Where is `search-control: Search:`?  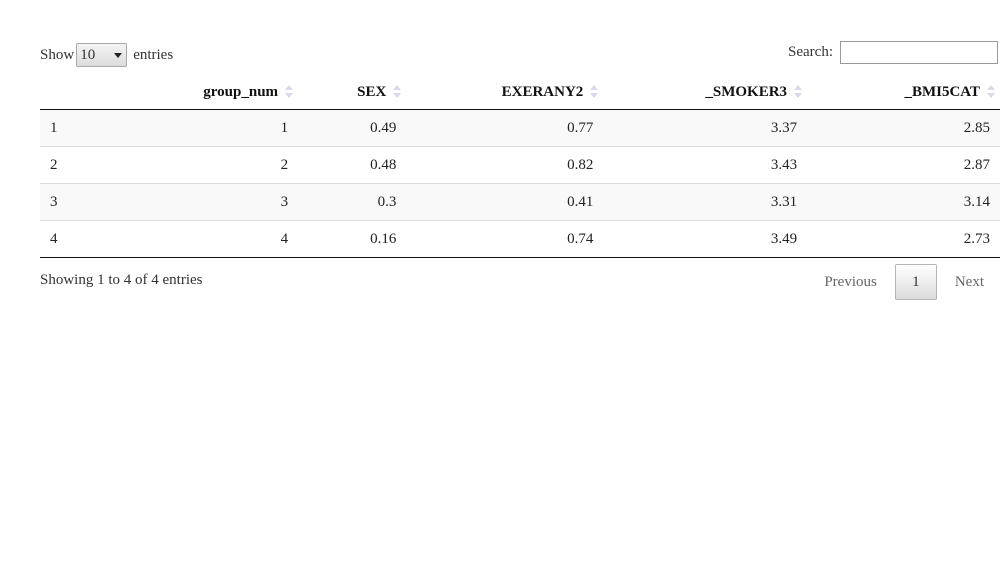 search-control: Search: is located at coordinates (893, 52).